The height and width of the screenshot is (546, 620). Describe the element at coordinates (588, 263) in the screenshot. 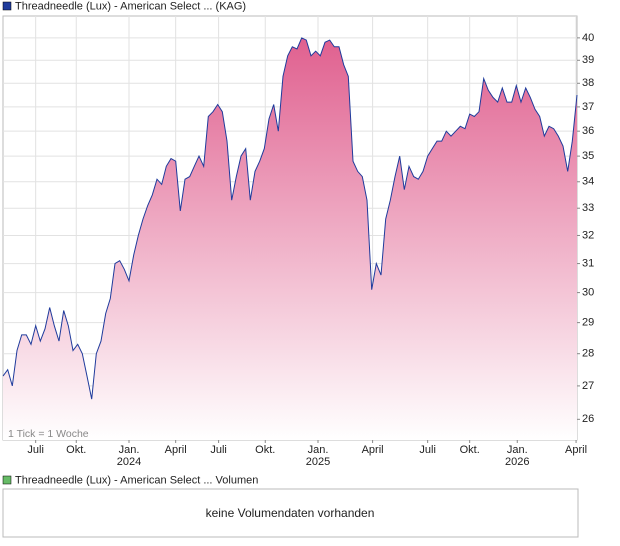

I see `y-tick-label: 31` at that location.